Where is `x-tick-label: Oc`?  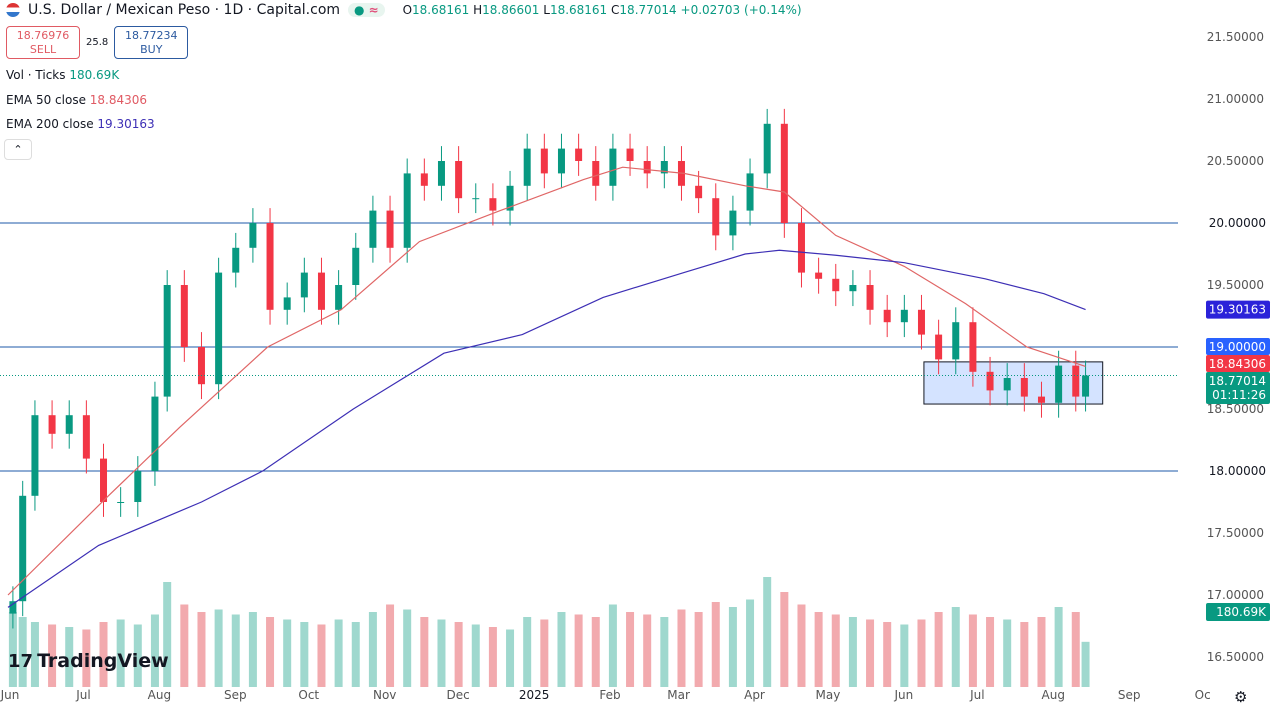 x-tick-label: Oc is located at coordinates (1203, 695).